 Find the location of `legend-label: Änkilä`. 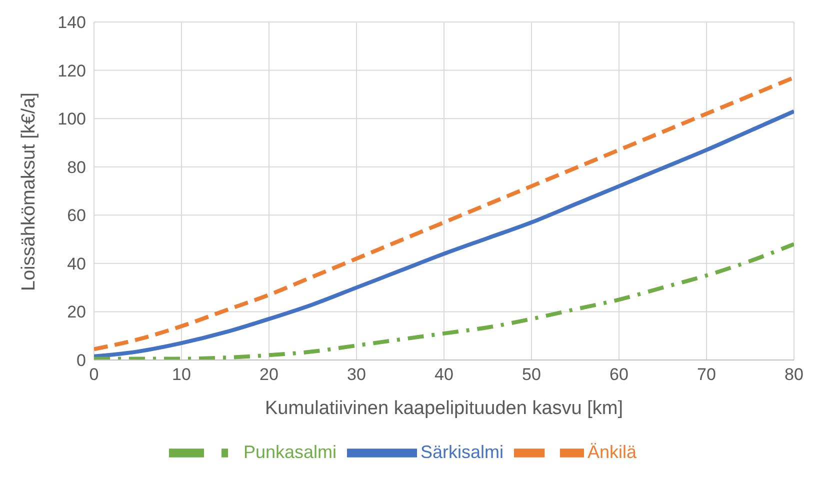

legend-label: Änkilä is located at coordinates (612, 452).